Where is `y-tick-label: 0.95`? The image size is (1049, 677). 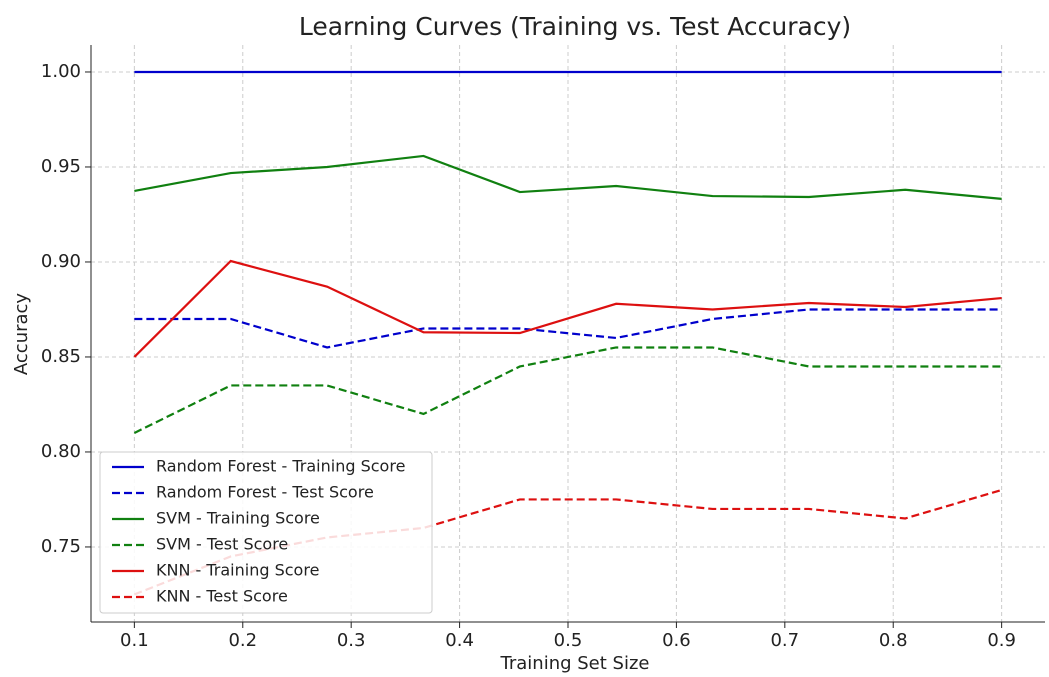 y-tick-label: 0.95 is located at coordinates (61, 166).